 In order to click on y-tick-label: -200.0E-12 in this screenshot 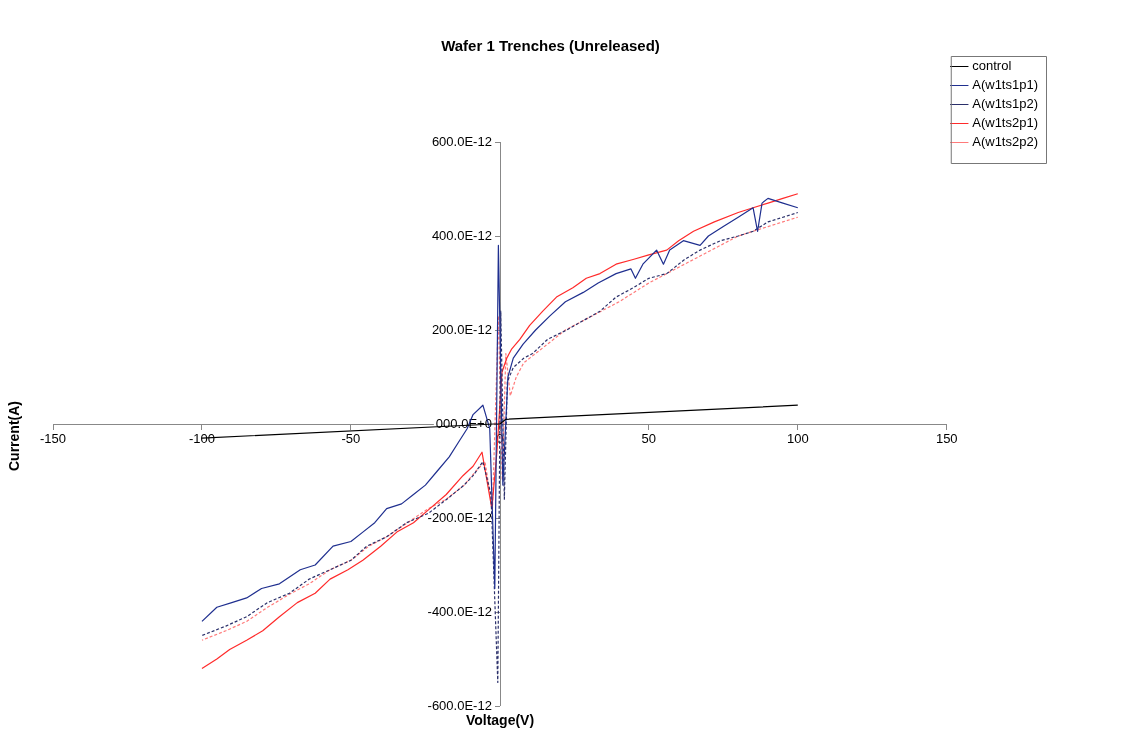, I will do `click(459, 517)`.